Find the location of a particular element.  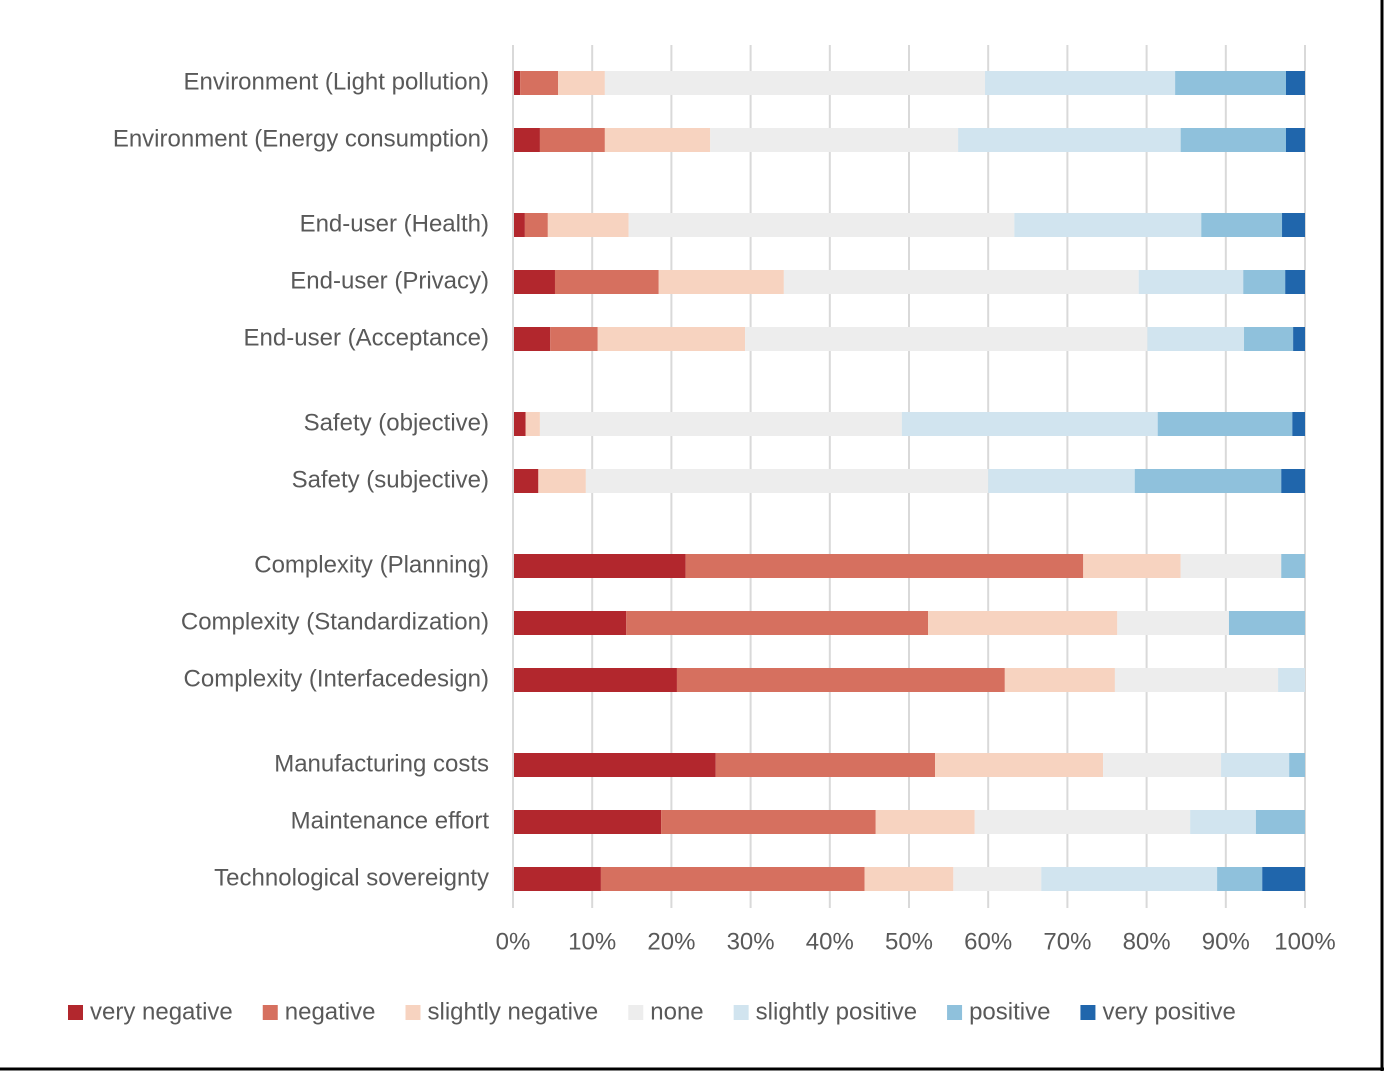

y-tick-label: Manufacturing costs is located at coordinates (381, 763).